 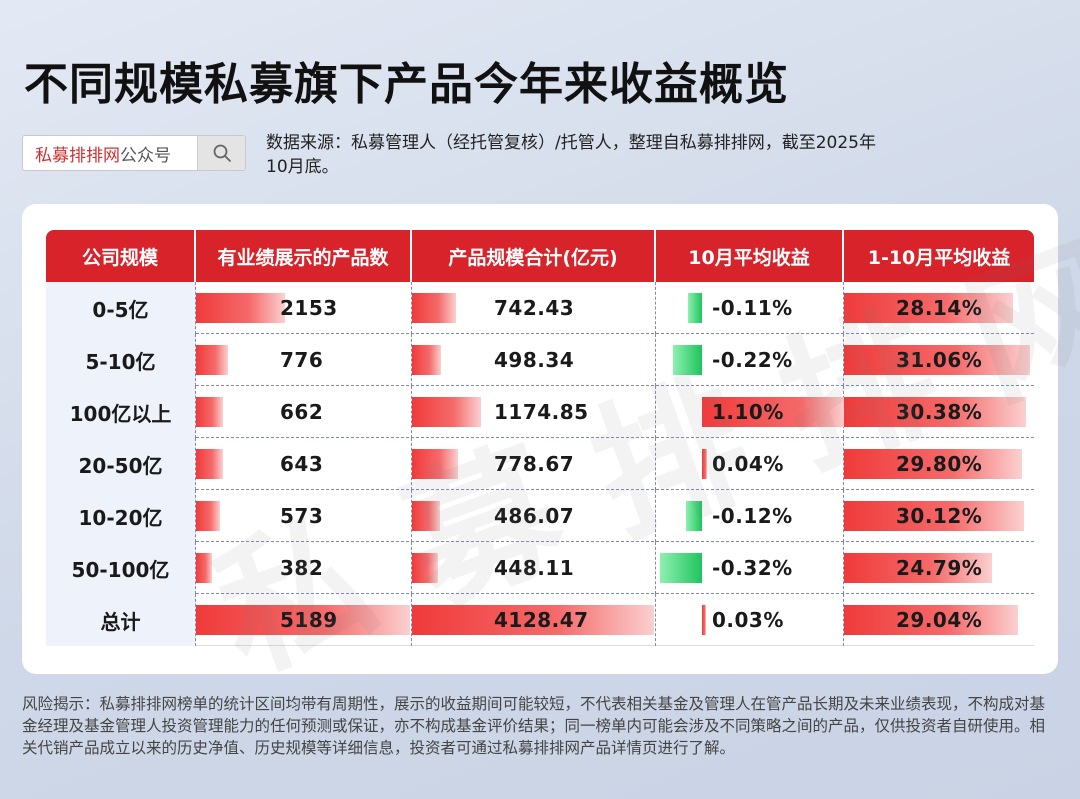 I want to click on ytd-return-cell: 29.80%, so click(x=939, y=464).